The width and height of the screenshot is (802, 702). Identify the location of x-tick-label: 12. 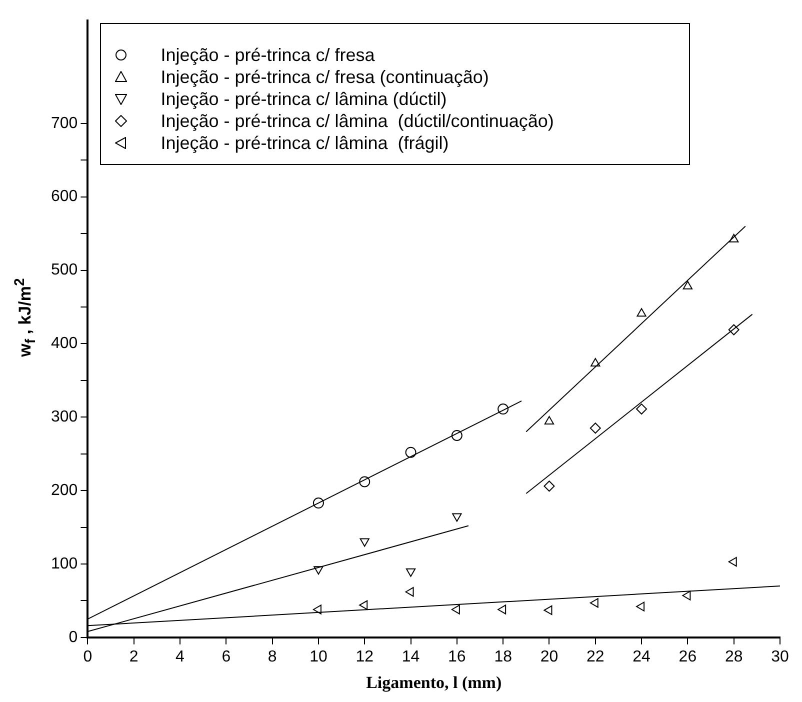
(365, 657).